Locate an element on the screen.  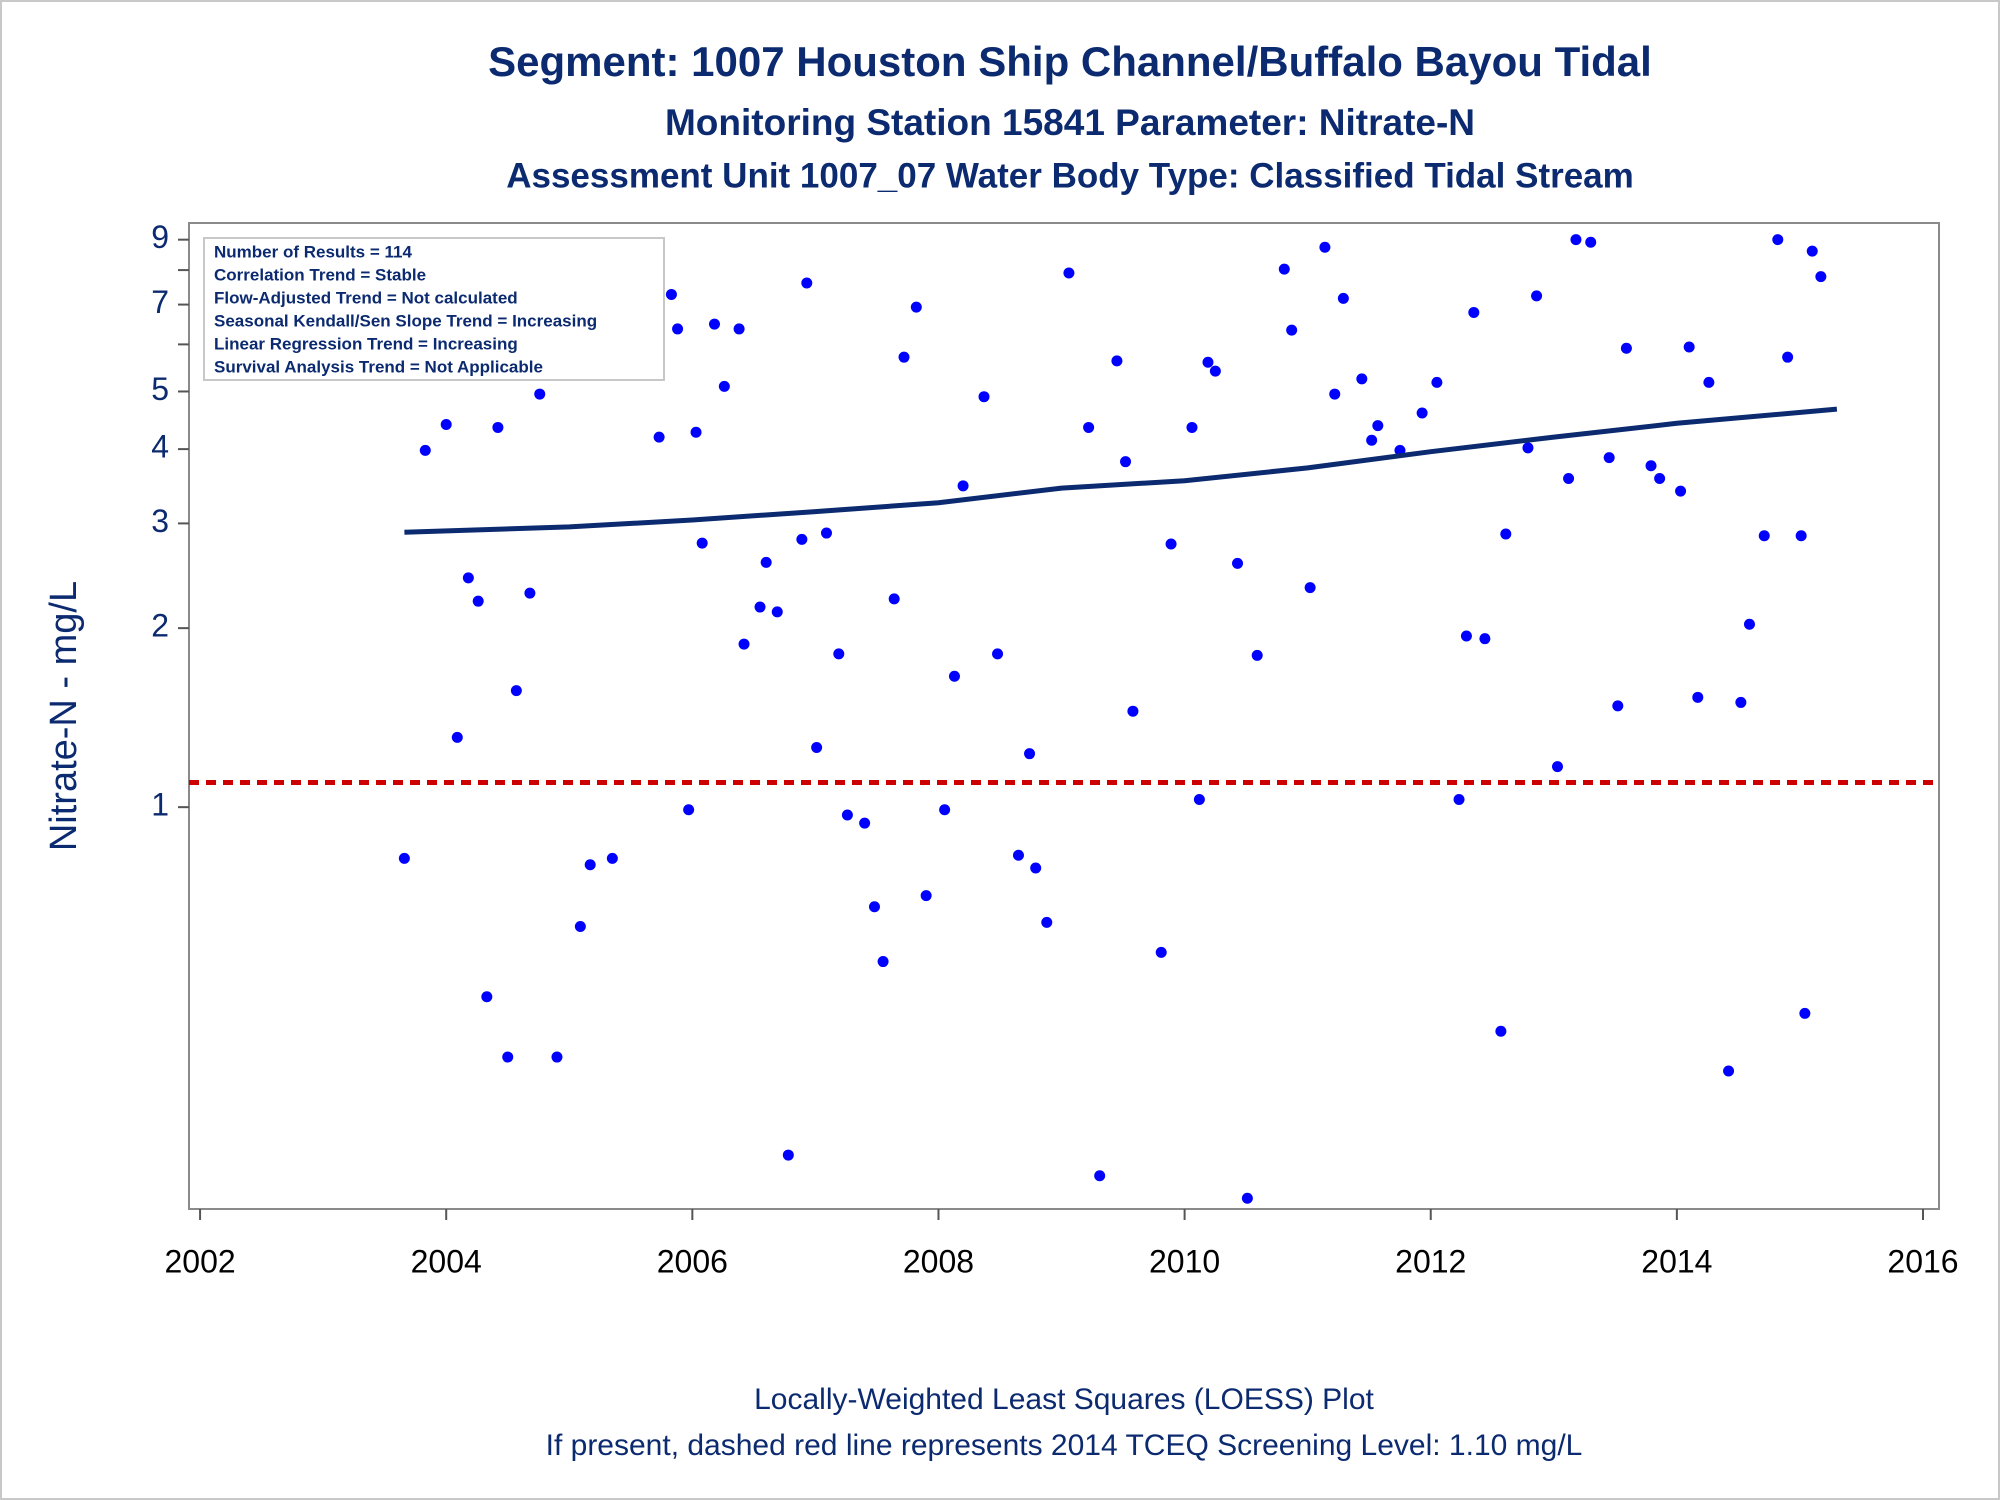
annotation-text: Number of Results = 114 is located at coordinates (313, 251).